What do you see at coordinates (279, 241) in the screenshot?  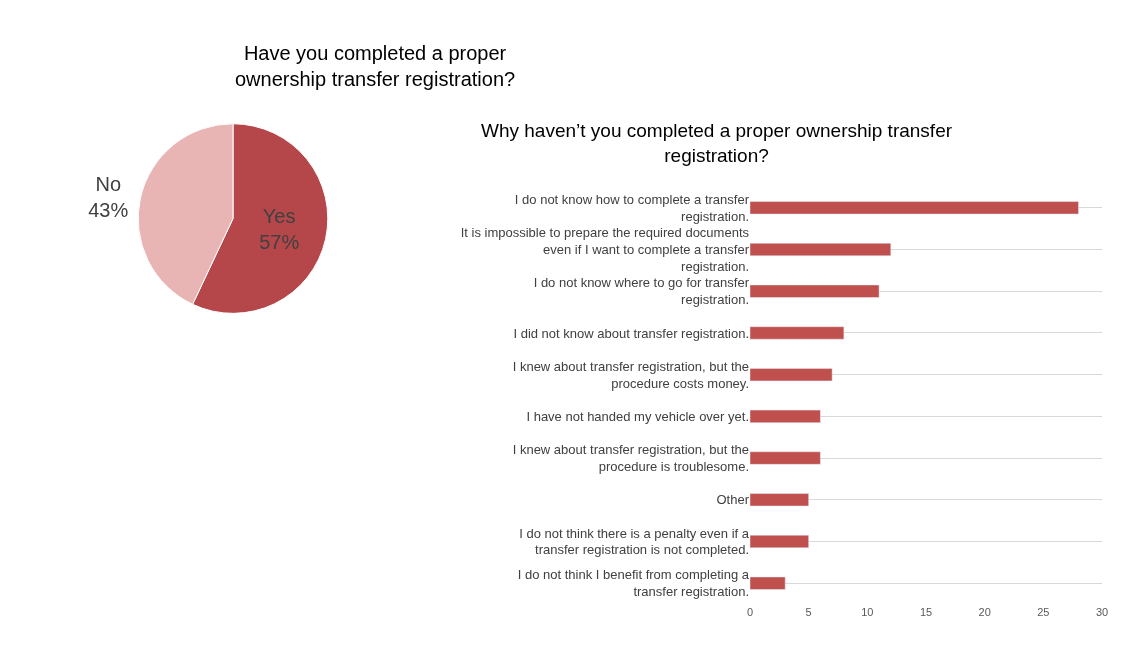 I see `data-label: 57%` at bounding box center [279, 241].